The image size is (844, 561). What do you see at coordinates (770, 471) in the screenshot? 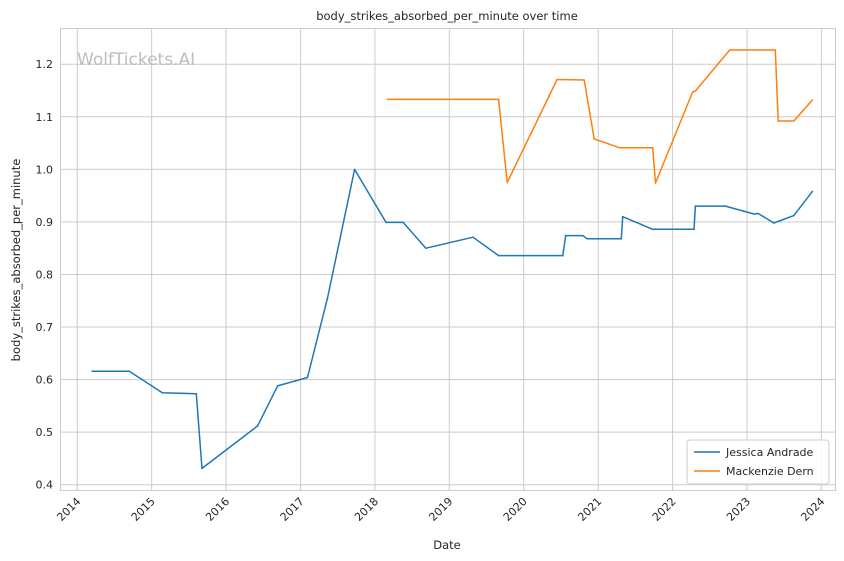
I see `legend-label-mackenzie-dern: Mackenzie Dern` at bounding box center [770, 471].